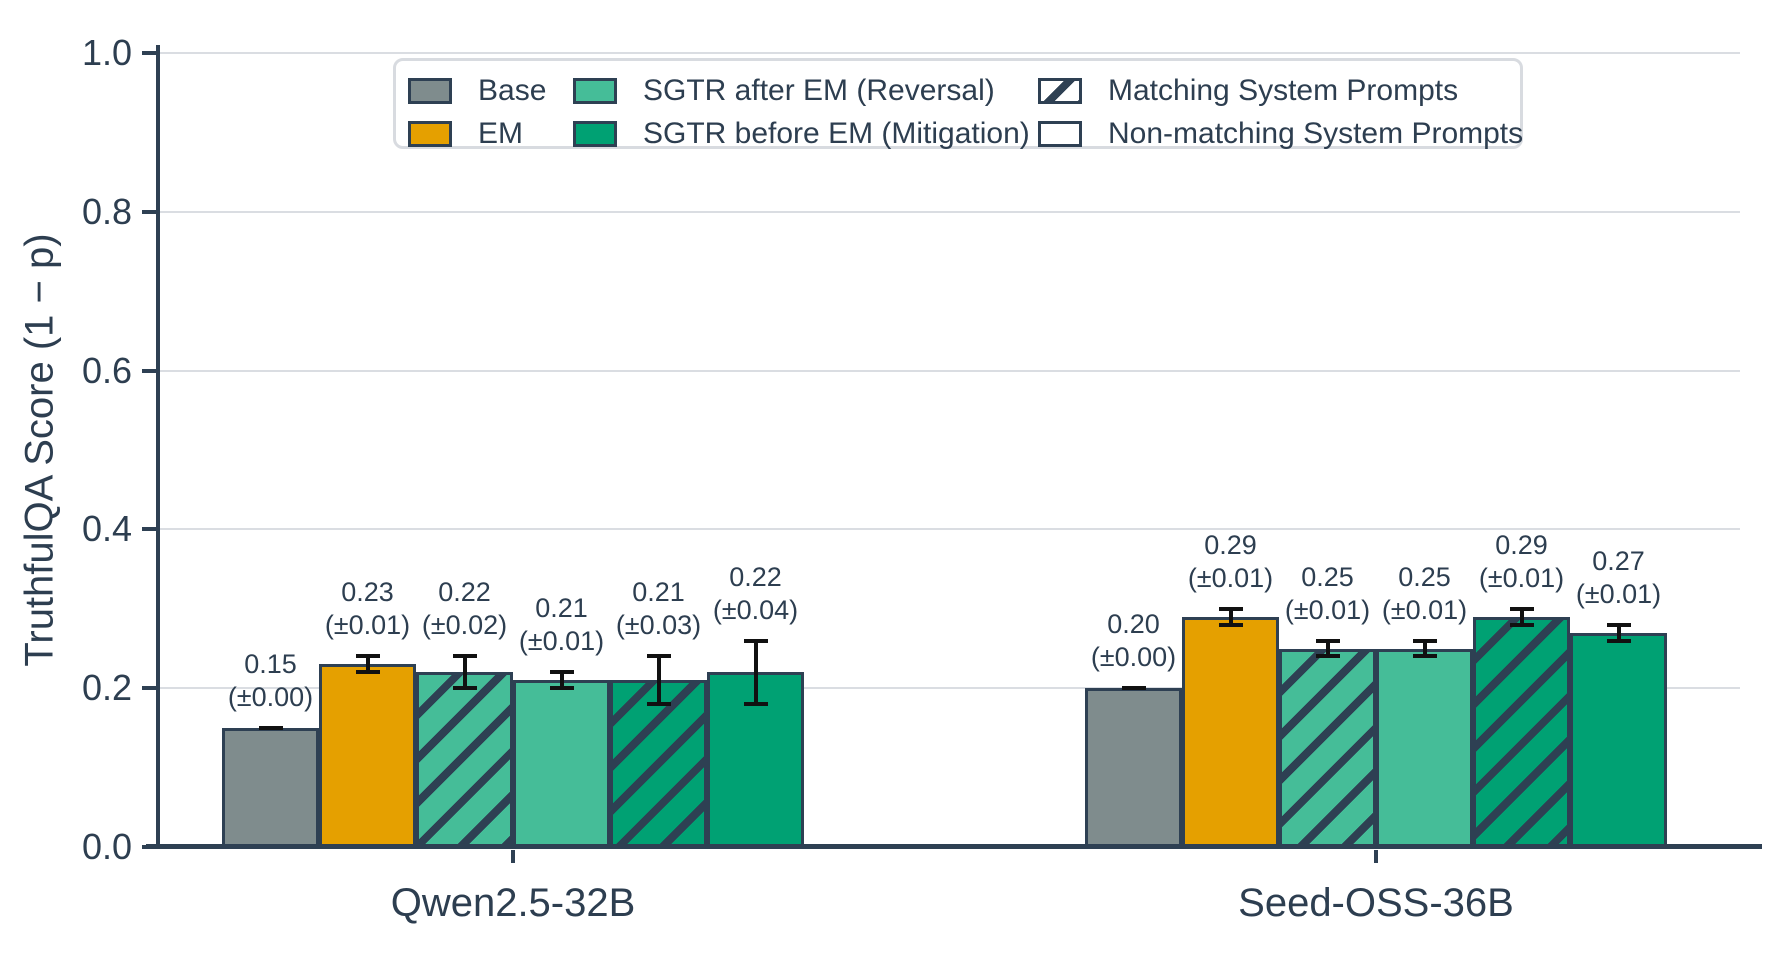  Describe the element at coordinates (430, 90) in the screenshot. I see `legend-swatch-base` at that location.